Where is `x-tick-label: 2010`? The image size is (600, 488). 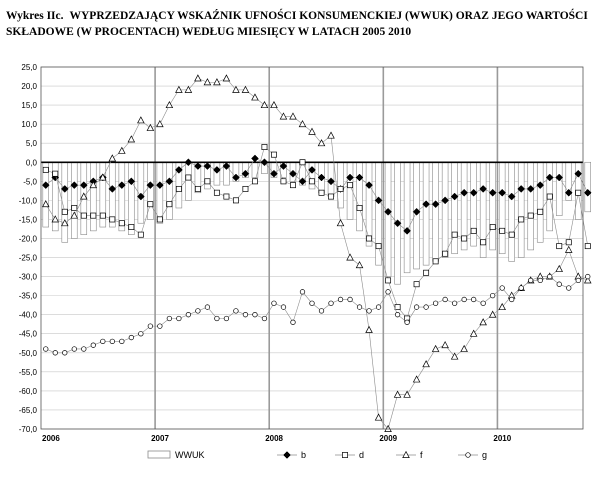
x-tick-label: 2010 is located at coordinates (502, 438).